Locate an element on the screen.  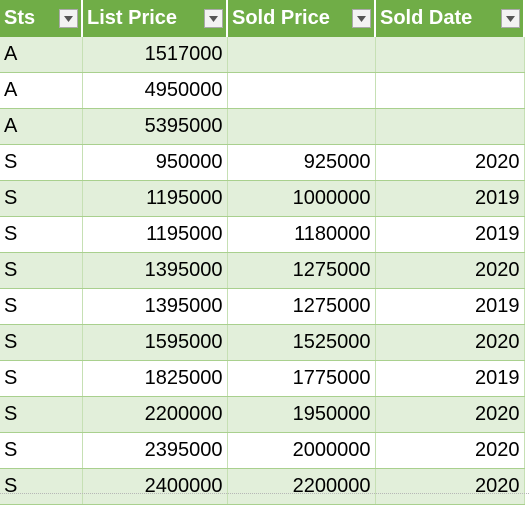
cell-sold-price: 925000 is located at coordinates (301, 162).